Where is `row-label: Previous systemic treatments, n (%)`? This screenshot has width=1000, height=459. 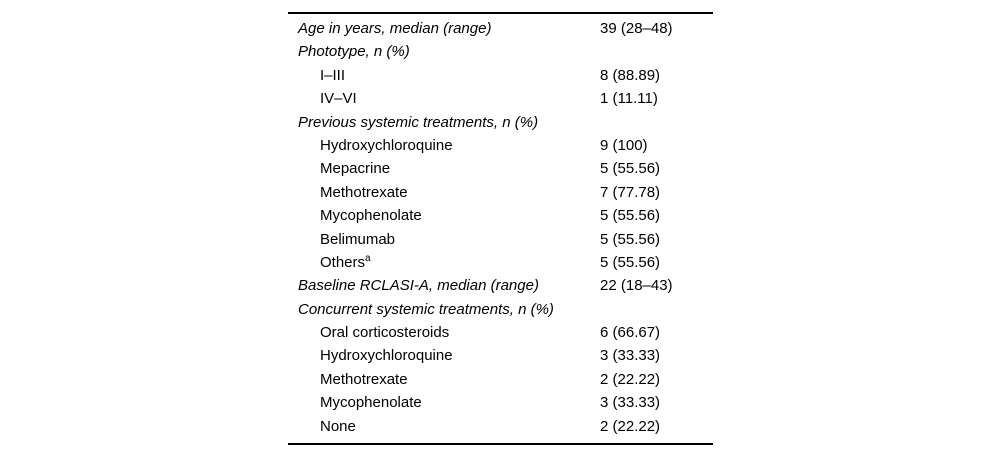
row-label: Previous systemic treatments, n (%) is located at coordinates (418, 122).